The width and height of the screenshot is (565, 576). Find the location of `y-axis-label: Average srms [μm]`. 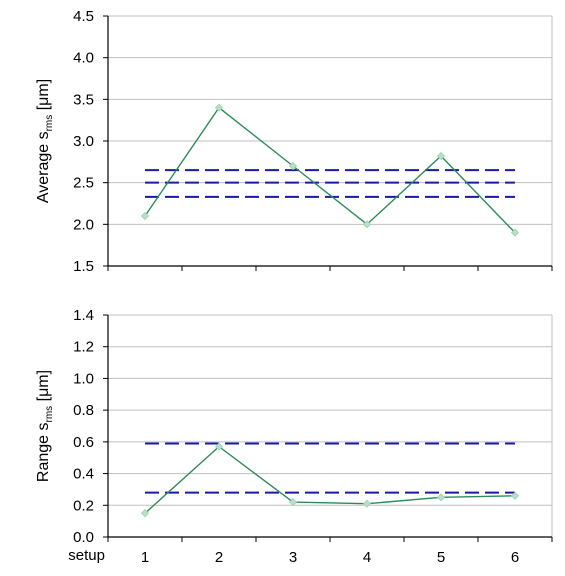

y-axis-label: Average srms [μm] is located at coordinates (45, 141).